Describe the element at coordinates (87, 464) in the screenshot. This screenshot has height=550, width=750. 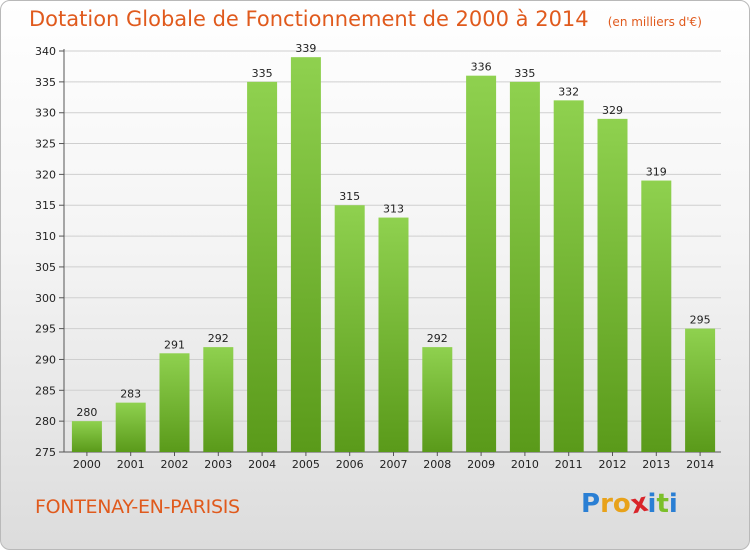
I see `x-tick-label: 2000` at that location.